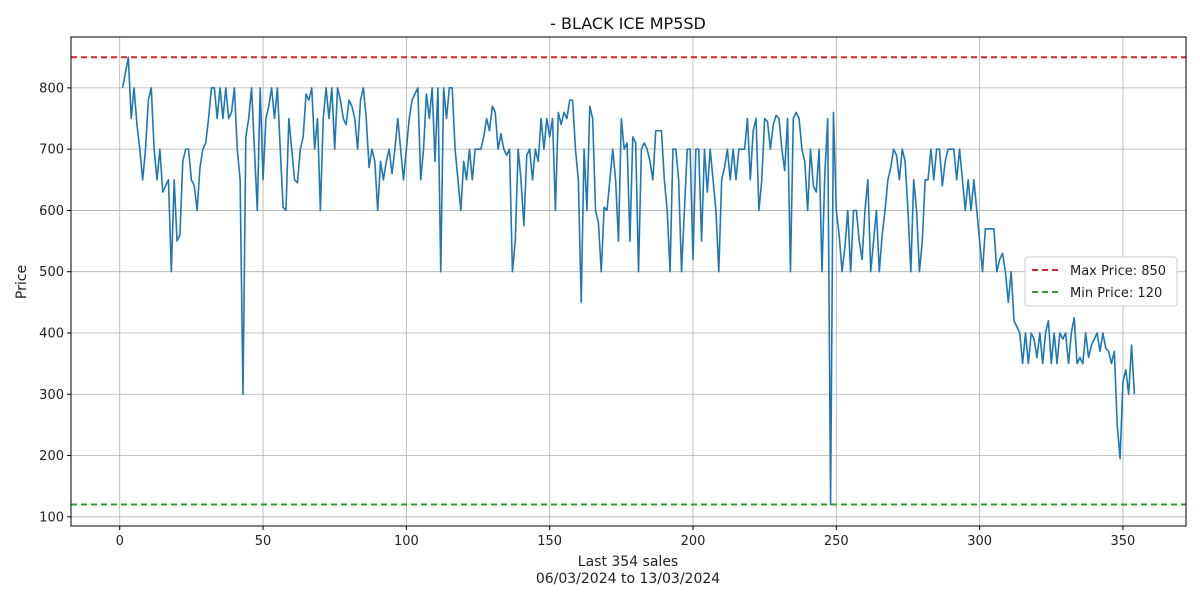 This screenshot has height=600, width=1200. Describe the element at coordinates (549, 541) in the screenshot. I see `x-tick-label: 150` at that location.